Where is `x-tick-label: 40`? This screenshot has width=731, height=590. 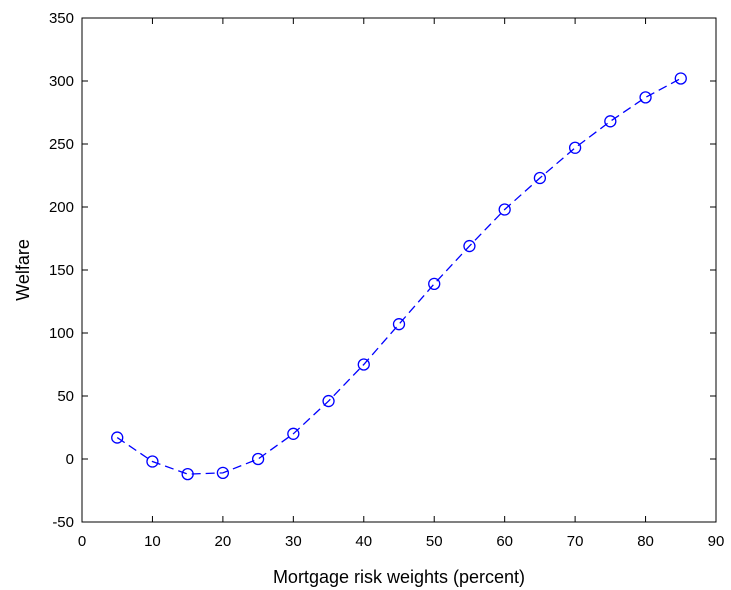
x-tick-label: 40 is located at coordinates (363, 541).